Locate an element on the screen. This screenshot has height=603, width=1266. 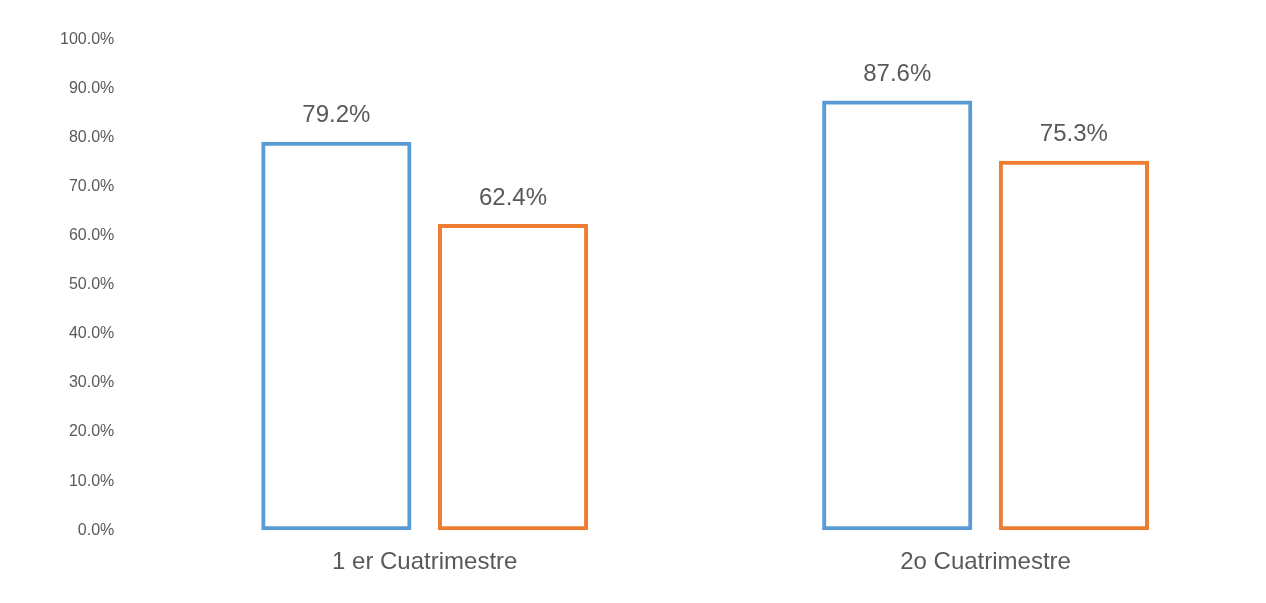
y-tick-label: 0.0% is located at coordinates (96, 529).